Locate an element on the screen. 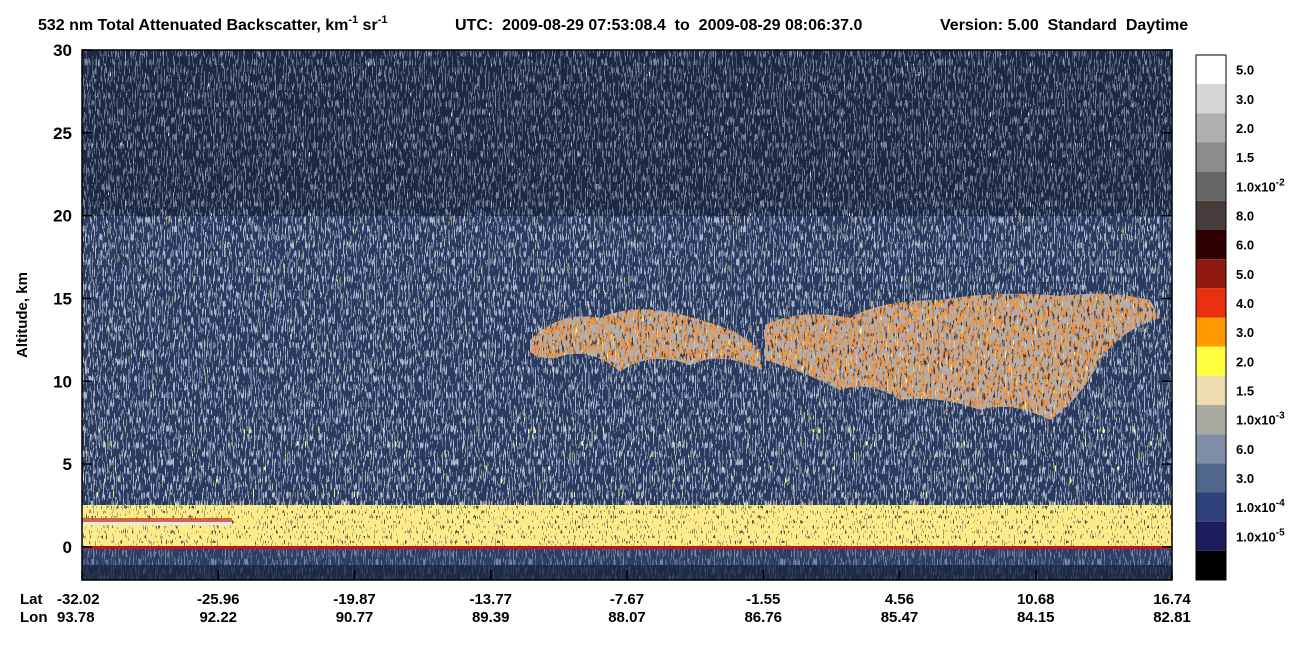 This screenshot has height=667, width=1300. x-tick-label: -7.67 is located at coordinates (627, 599).